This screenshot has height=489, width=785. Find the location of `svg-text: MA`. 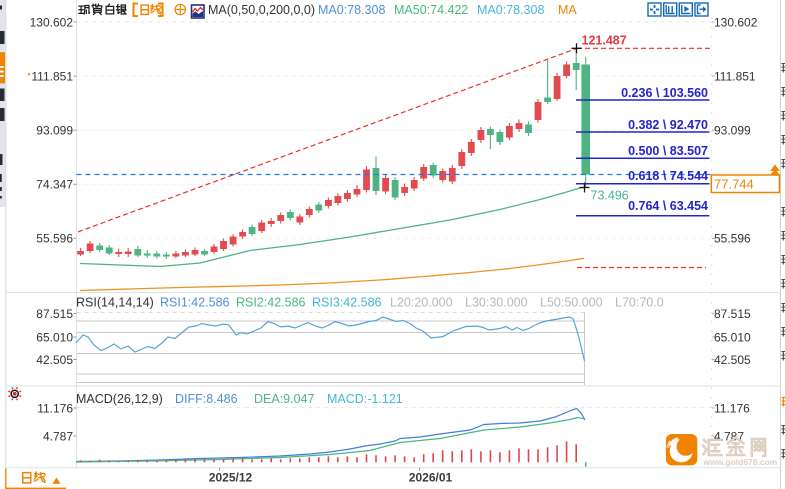

svg-text: MA is located at coordinates (567, 10).